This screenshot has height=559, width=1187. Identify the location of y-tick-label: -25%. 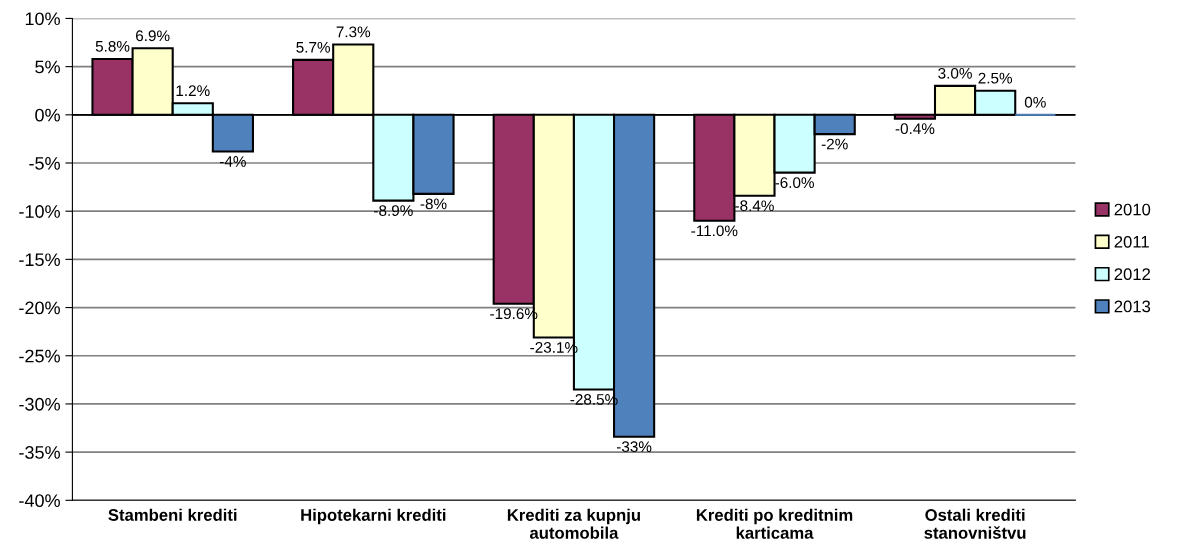
(39, 356).